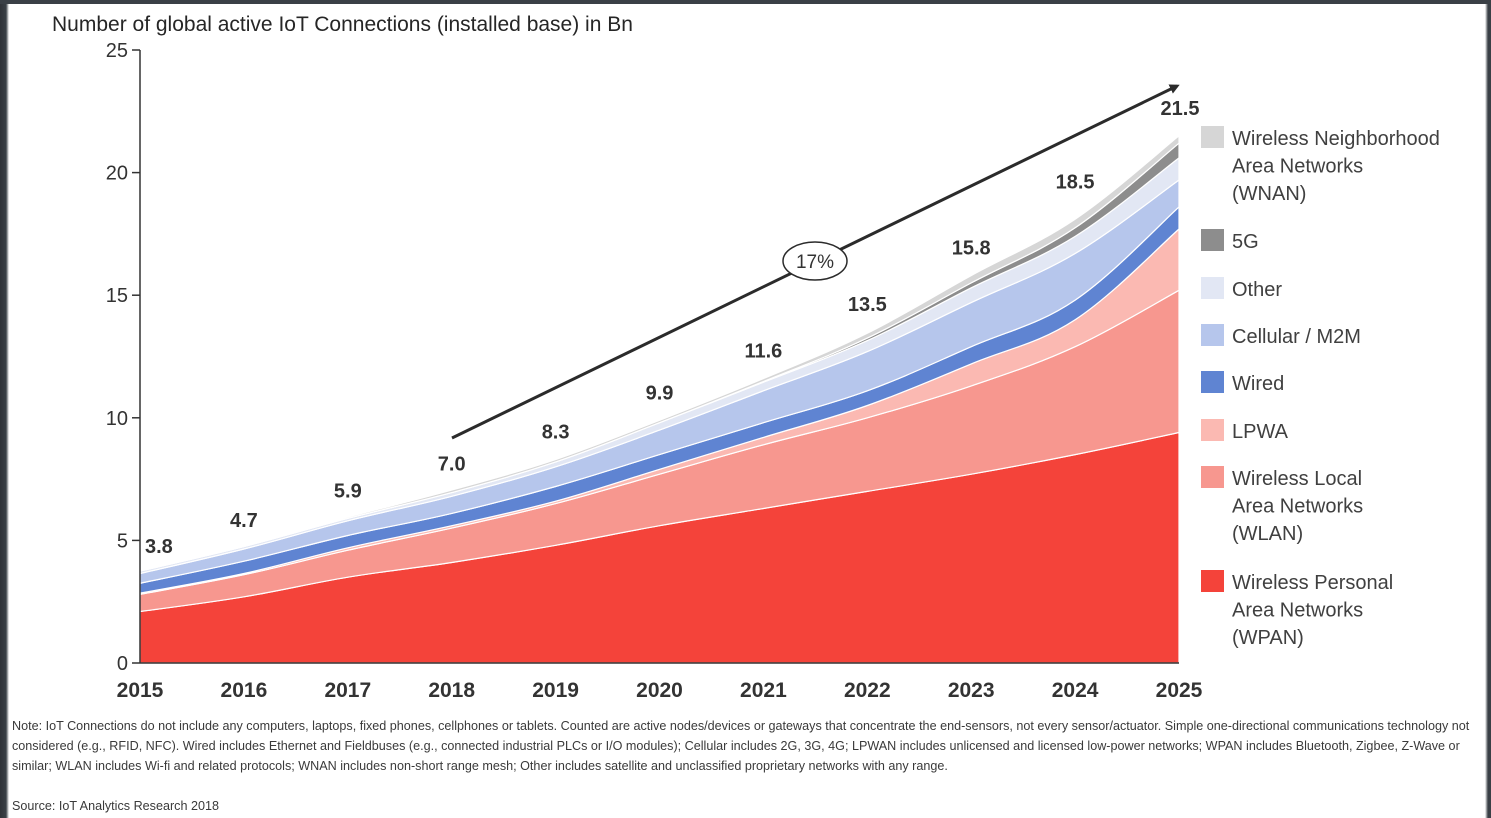 The height and width of the screenshot is (818, 1491). What do you see at coordinates (1312, 583) in the screenshot?
I see `legend-label: Wireless Personal` at bounding box center [1312, 583].